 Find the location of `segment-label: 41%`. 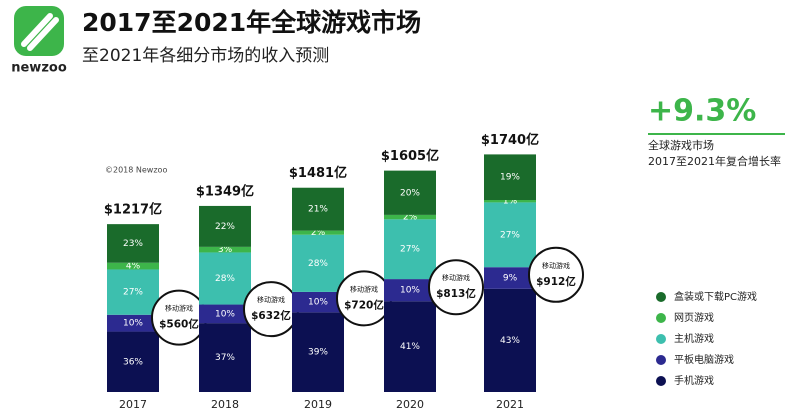

segment-label: 41% is located at coordinates (410, 347).